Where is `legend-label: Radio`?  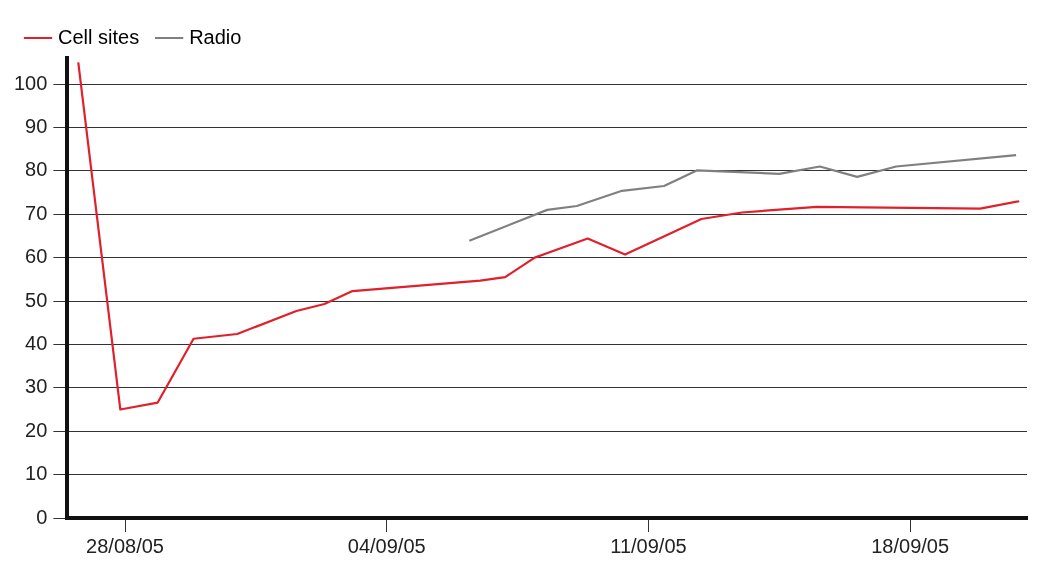 legend-label: Radio is located at coordinates (215, 36).